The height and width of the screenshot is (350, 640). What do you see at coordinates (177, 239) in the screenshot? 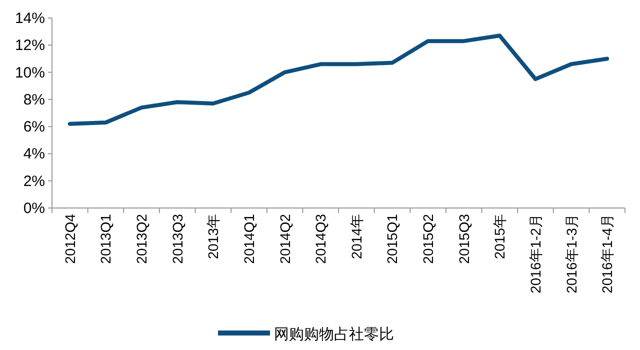
I see `x-tick-label: 2013Q3` at bounding box center [177, 239].